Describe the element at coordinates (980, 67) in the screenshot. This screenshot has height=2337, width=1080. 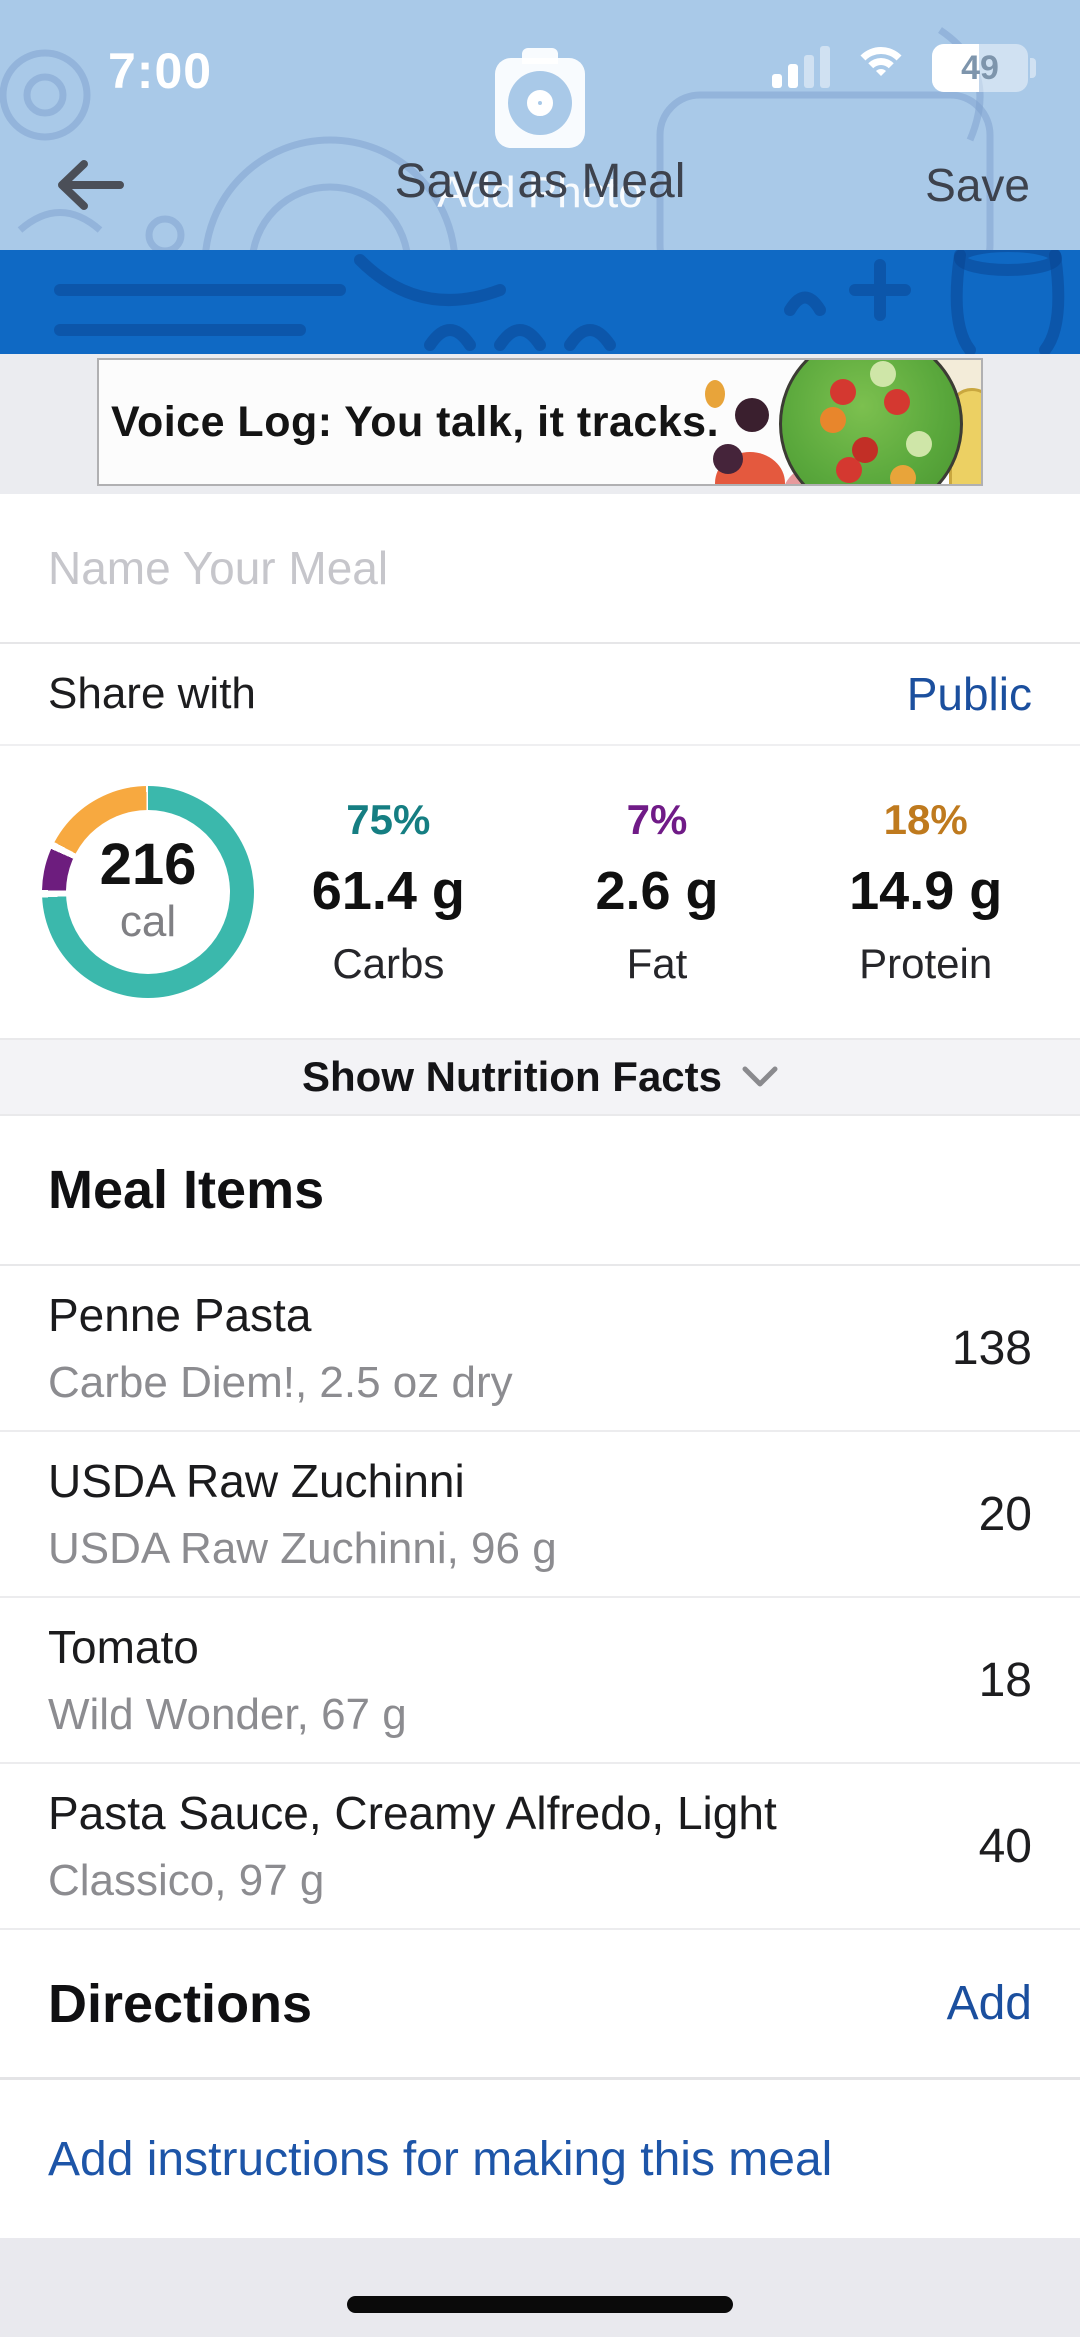
I see `battery-percent: 49` at that location.